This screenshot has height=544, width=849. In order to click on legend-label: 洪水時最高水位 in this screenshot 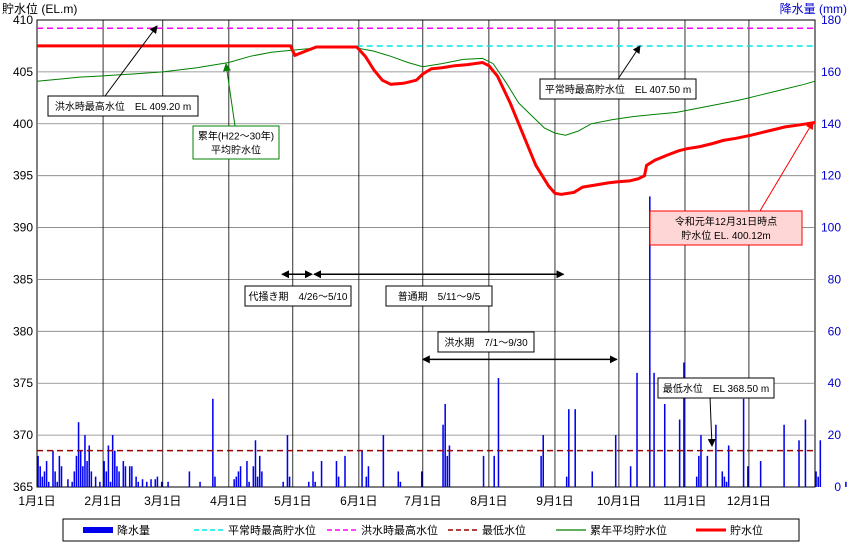, I will do `click(399, 530)`.